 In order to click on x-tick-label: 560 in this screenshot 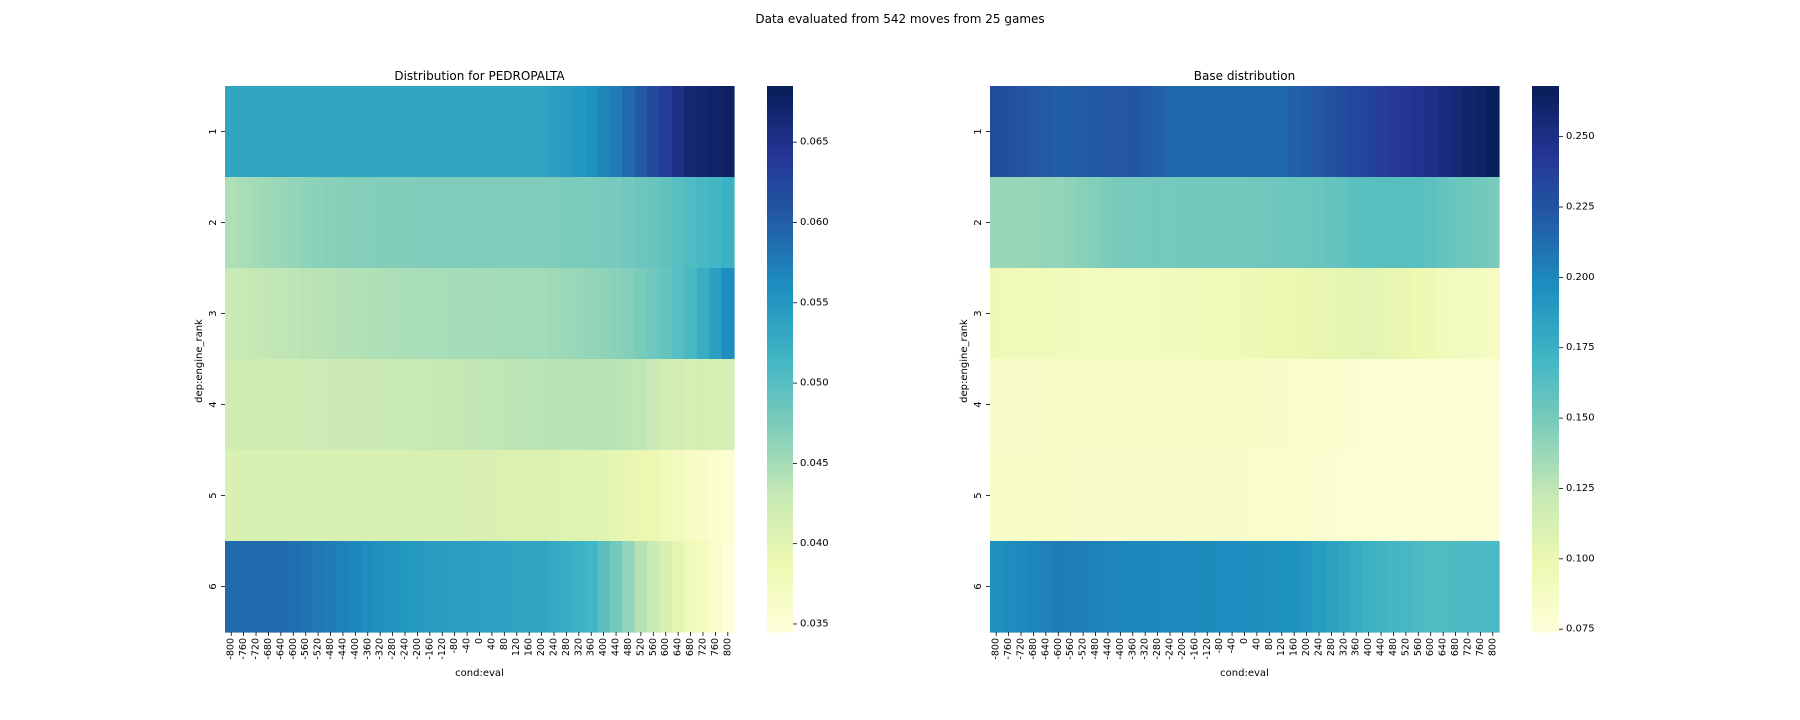, I will do `click(1418, 647)`.